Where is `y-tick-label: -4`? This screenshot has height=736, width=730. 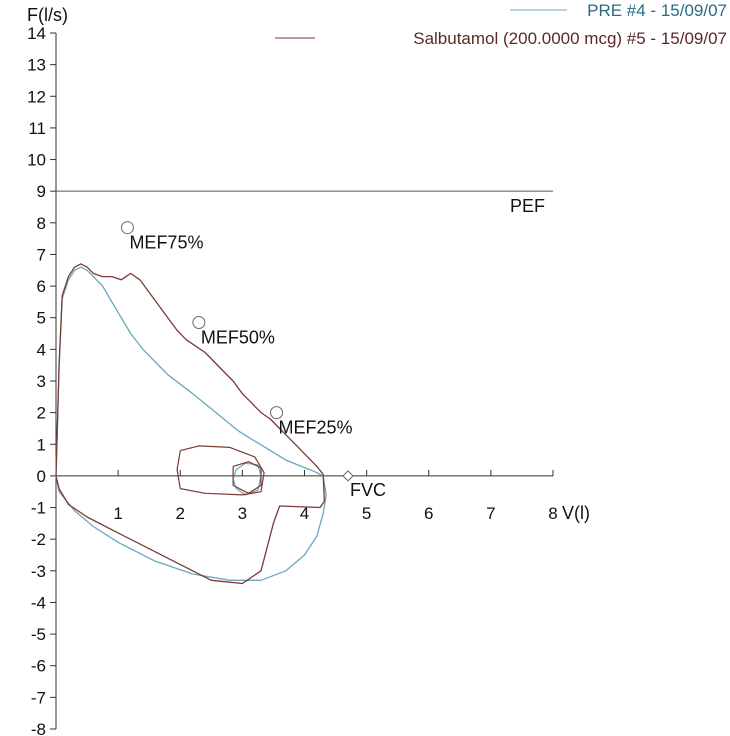
y-tick-label: -4 is located at coordinates (38, 602).